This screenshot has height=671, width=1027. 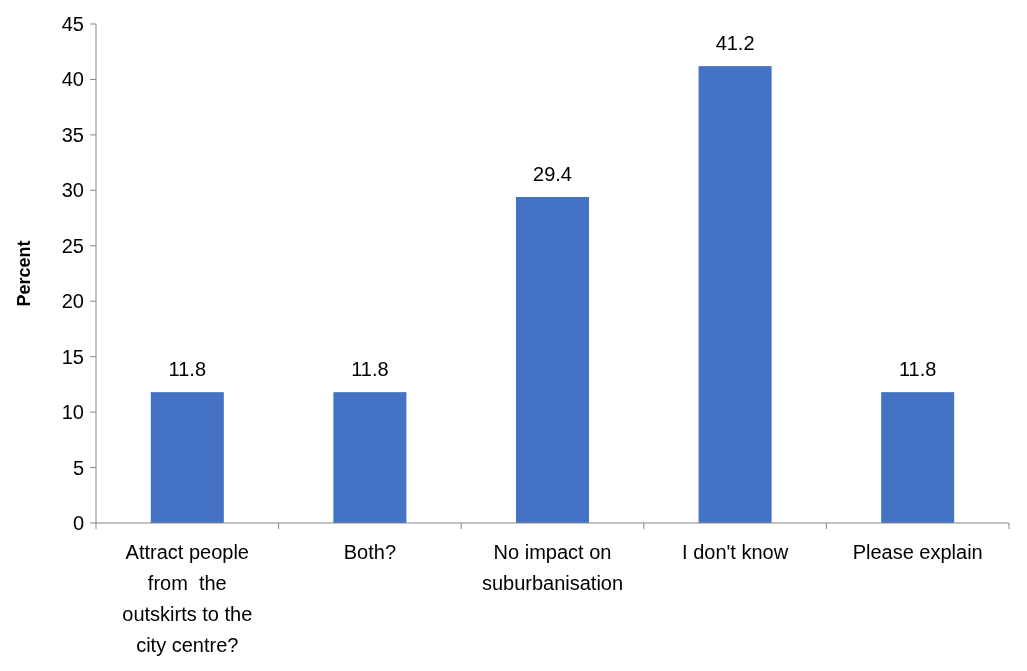 I want to click on x-tick-label: Both?, so click(x=370, y=552).